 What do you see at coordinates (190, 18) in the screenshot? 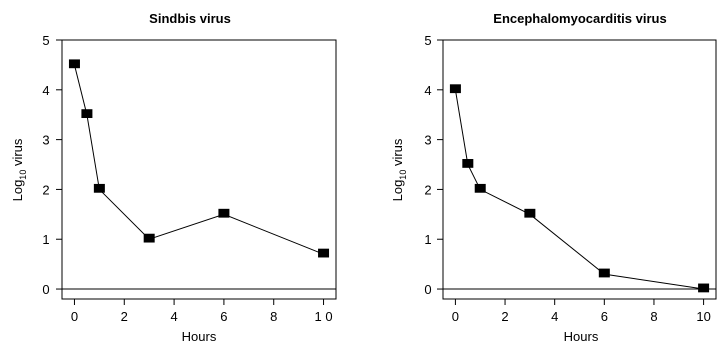
I see `chart-title: Sindbis virus` at bounding box center [190, 18].